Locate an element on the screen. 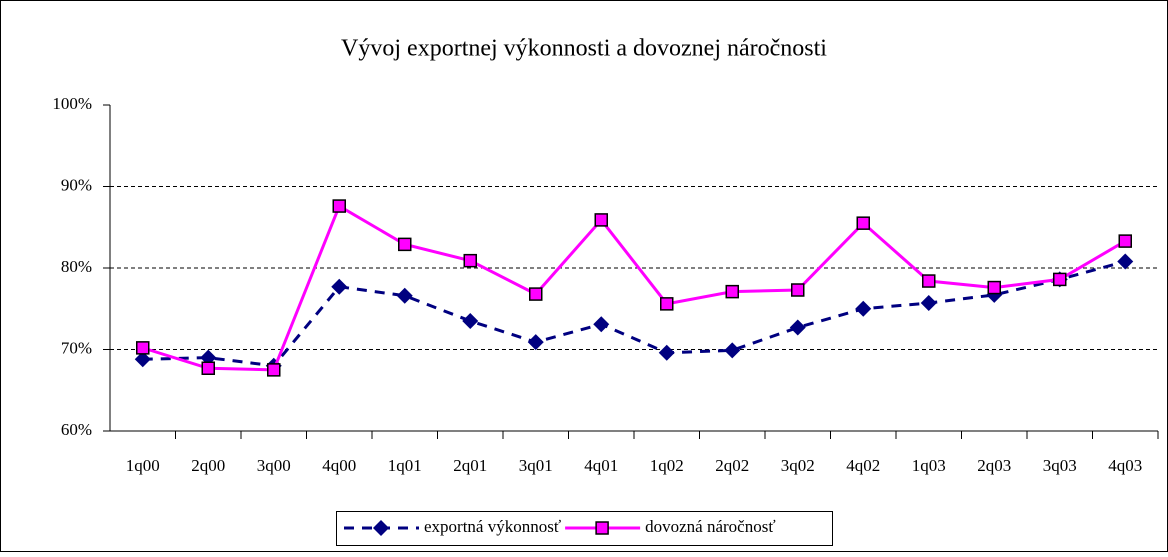 Image resolution: width=1168 pixels, height=557 pixels. y-tick-label: 60% is located at coordinates (76, 429).